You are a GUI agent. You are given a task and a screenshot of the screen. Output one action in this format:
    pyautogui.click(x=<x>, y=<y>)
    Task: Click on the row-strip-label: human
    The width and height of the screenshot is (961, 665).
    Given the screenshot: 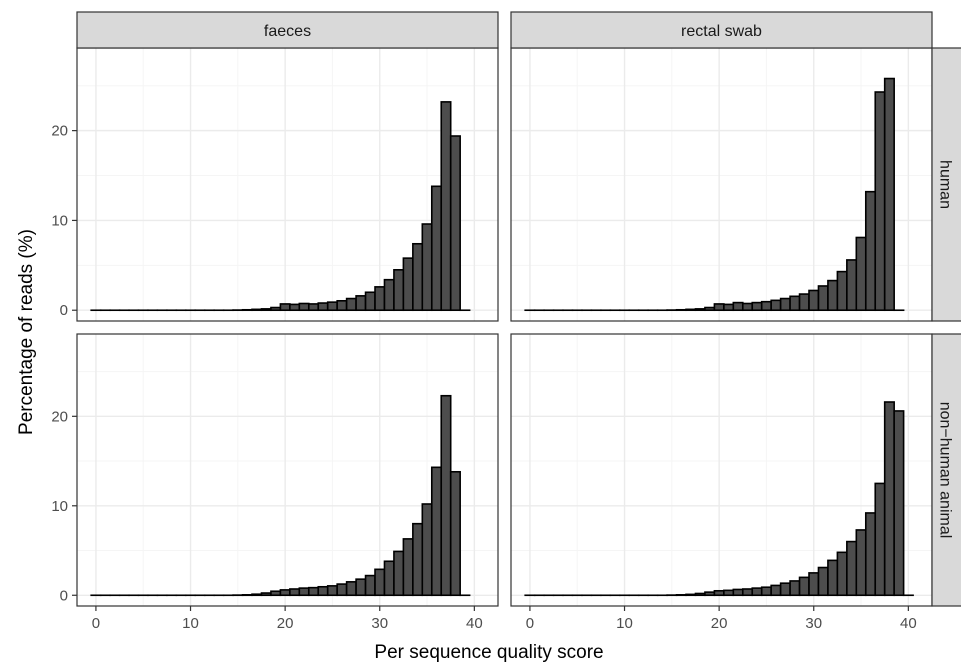 What is the action you would take?
    pyautogui.click(x=945, y=184)
    